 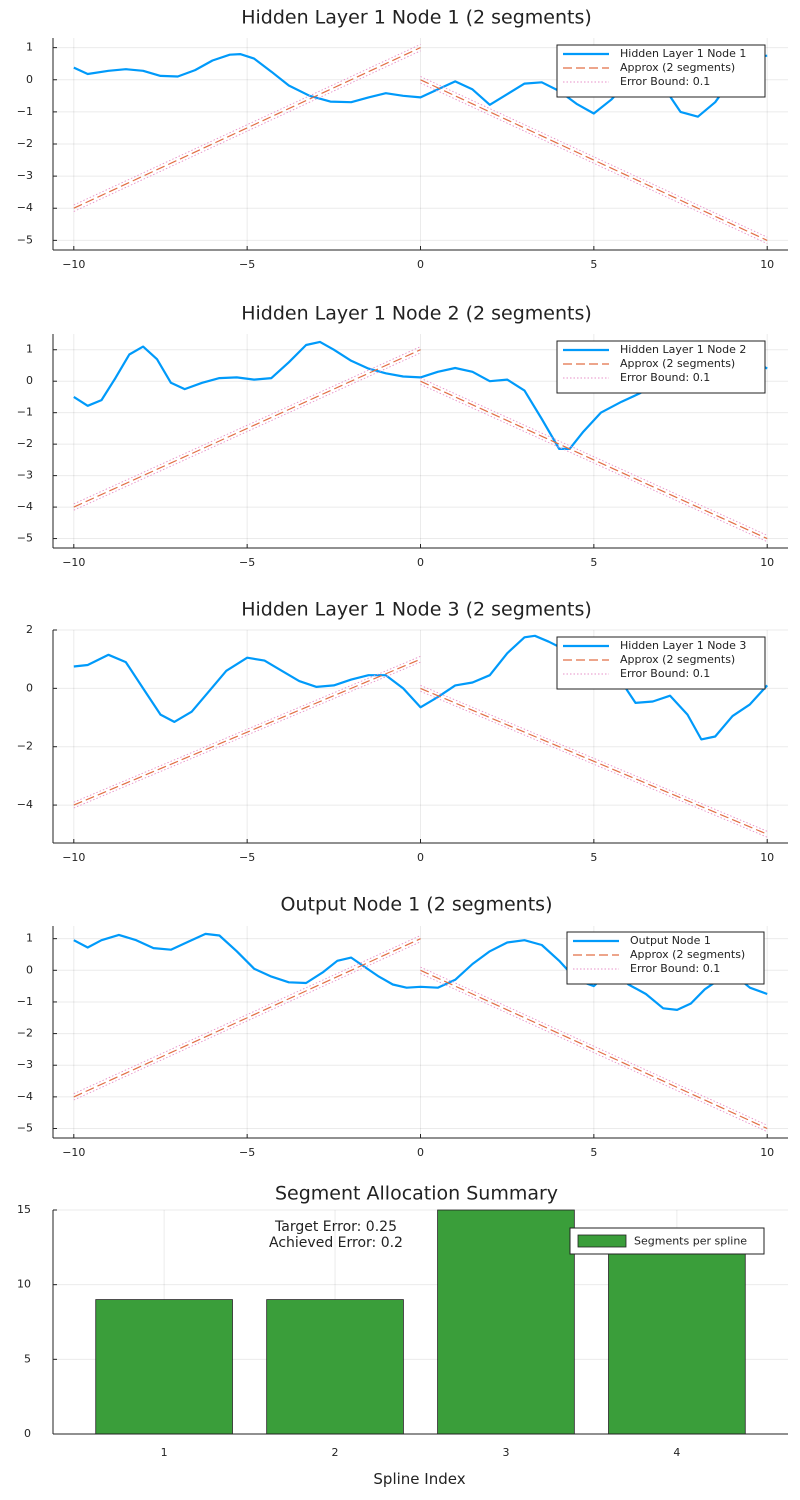 What do you see at coordinates (164, 1452) in the screenshot?
I see `x-tick-label: 1` at bounding box center [164, 1452].